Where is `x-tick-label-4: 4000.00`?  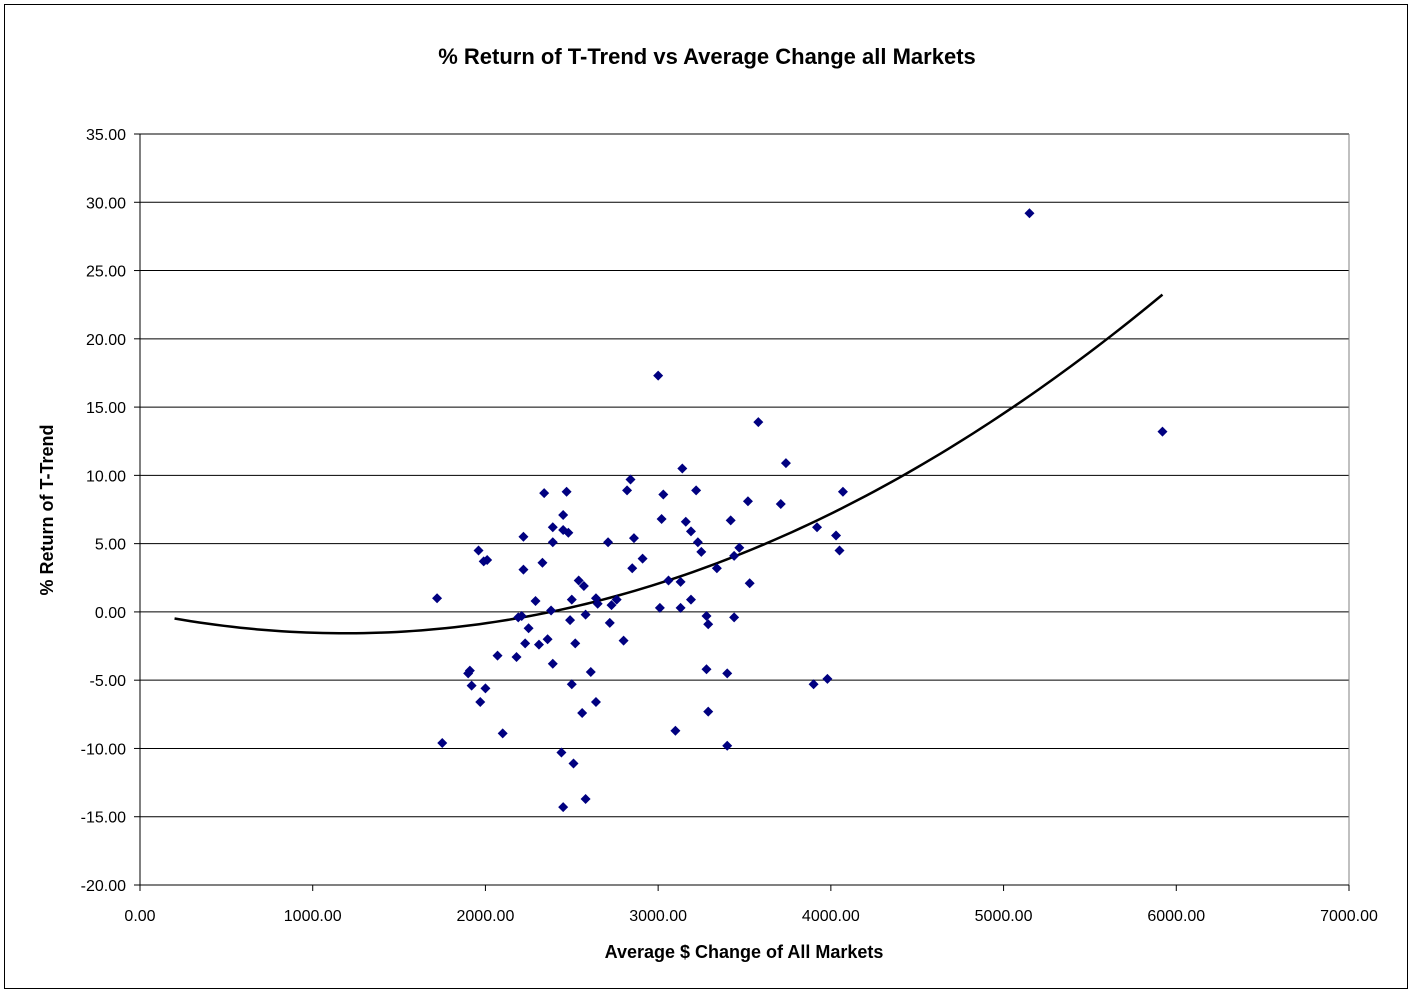
x-tick-label-4: 4000.00 is located at coordinates (831, 916).